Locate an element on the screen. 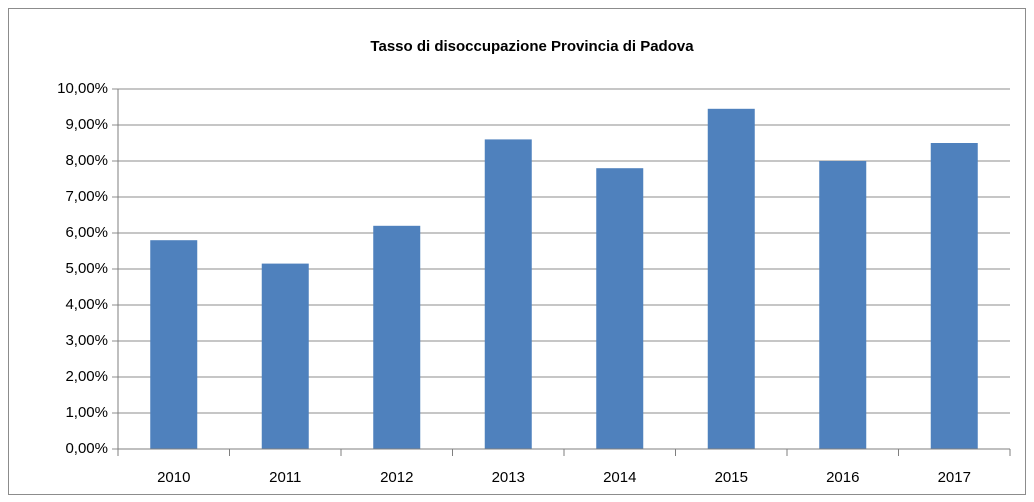  x-tick-label: 2015 is located at coordinates (731, 477).